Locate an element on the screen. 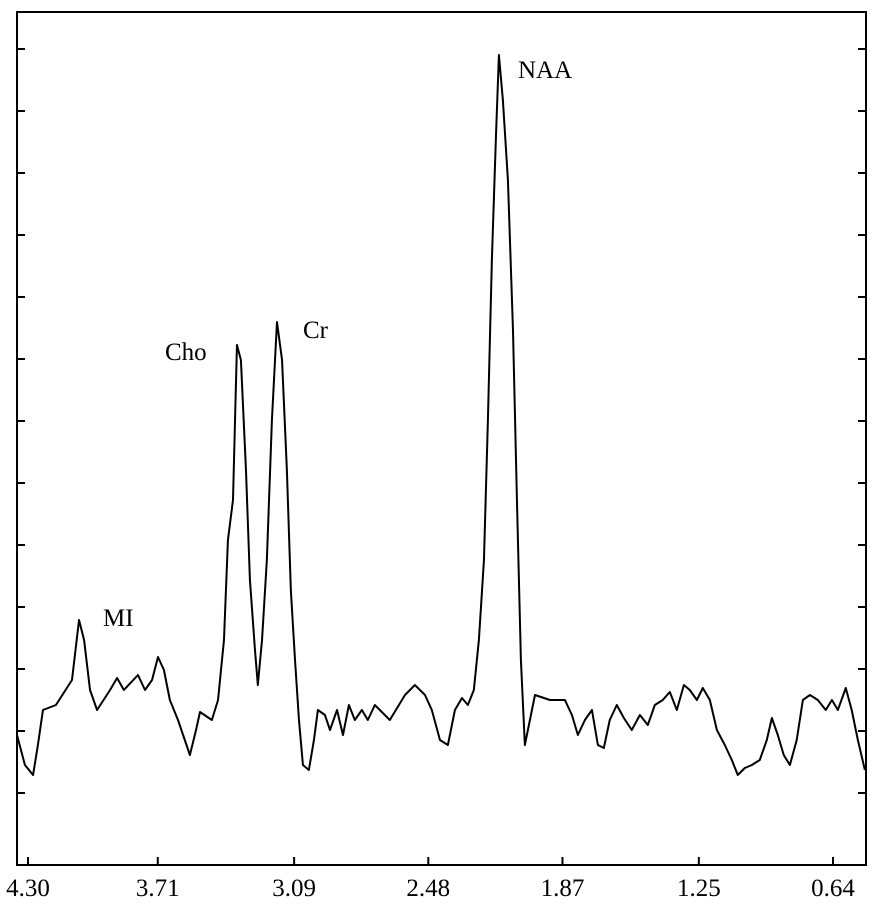 Image resolution: width=886 pixels, height=908 pixels. annotation: Cho is located at coordinates (186, 352).